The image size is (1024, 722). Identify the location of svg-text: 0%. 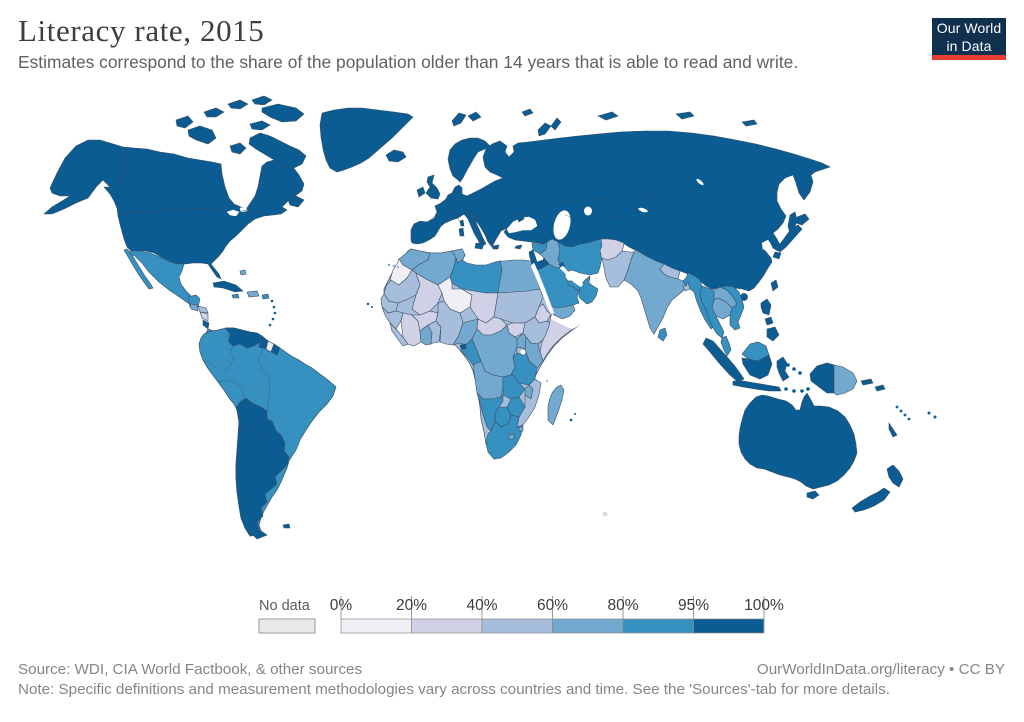
(341, 605).